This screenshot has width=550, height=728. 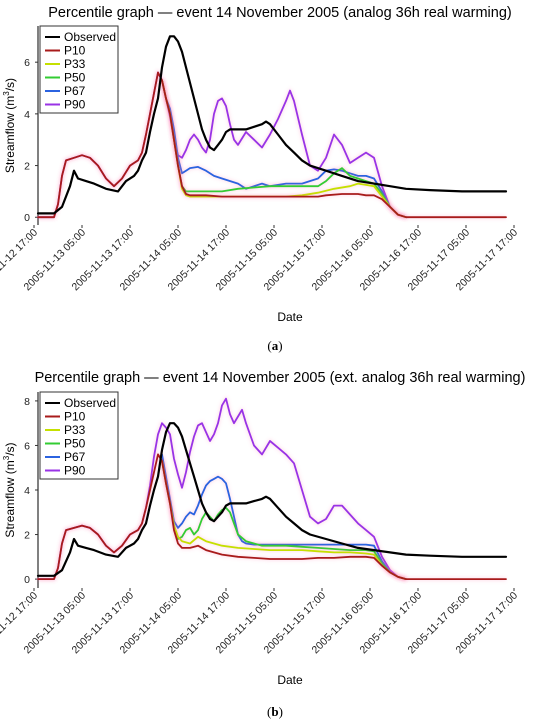 I want to click on series-halo-p33, so click(x=283, y=521).